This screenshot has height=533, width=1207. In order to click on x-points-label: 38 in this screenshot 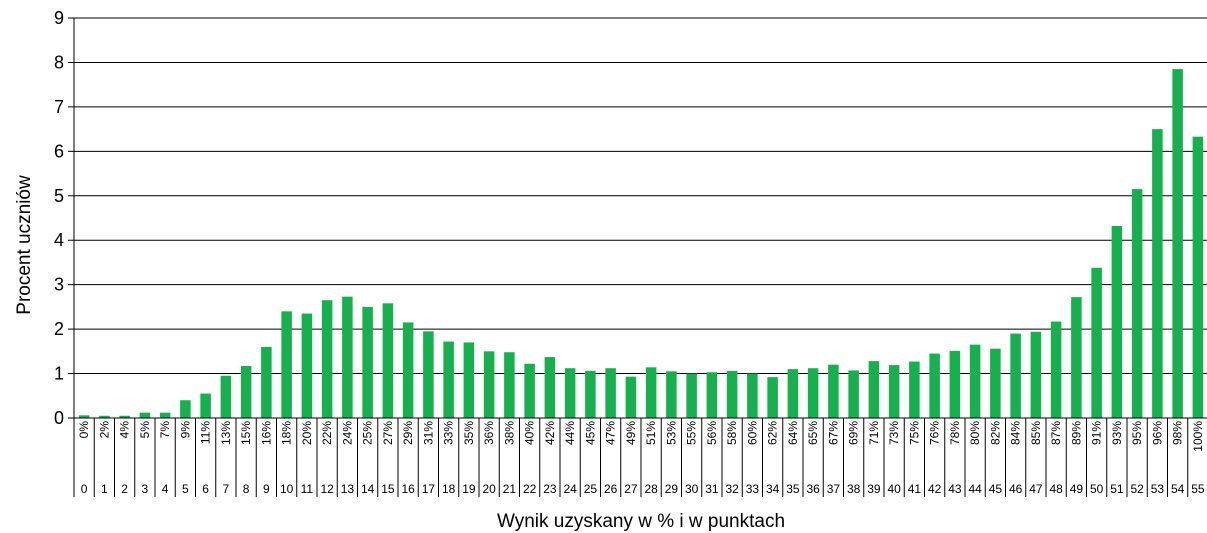, I will do `click(854, 489)`.